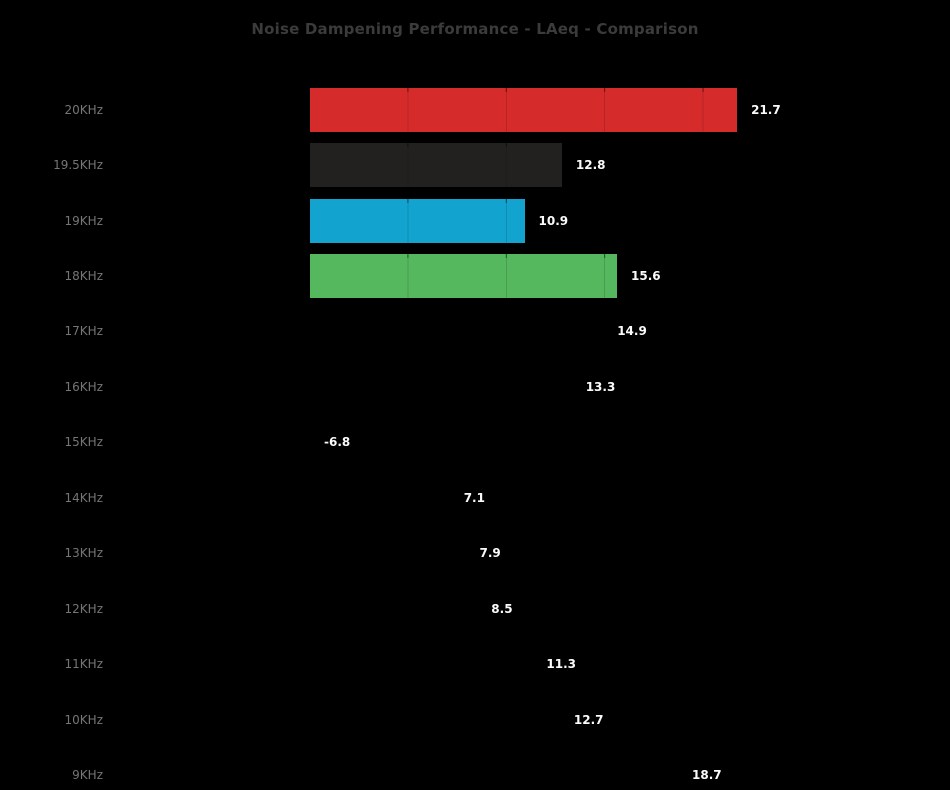 The image size is (950, 790). Describe the element at coordinates (630, 165) in the screenshot. I see `bar-track: 12.8` at that location.